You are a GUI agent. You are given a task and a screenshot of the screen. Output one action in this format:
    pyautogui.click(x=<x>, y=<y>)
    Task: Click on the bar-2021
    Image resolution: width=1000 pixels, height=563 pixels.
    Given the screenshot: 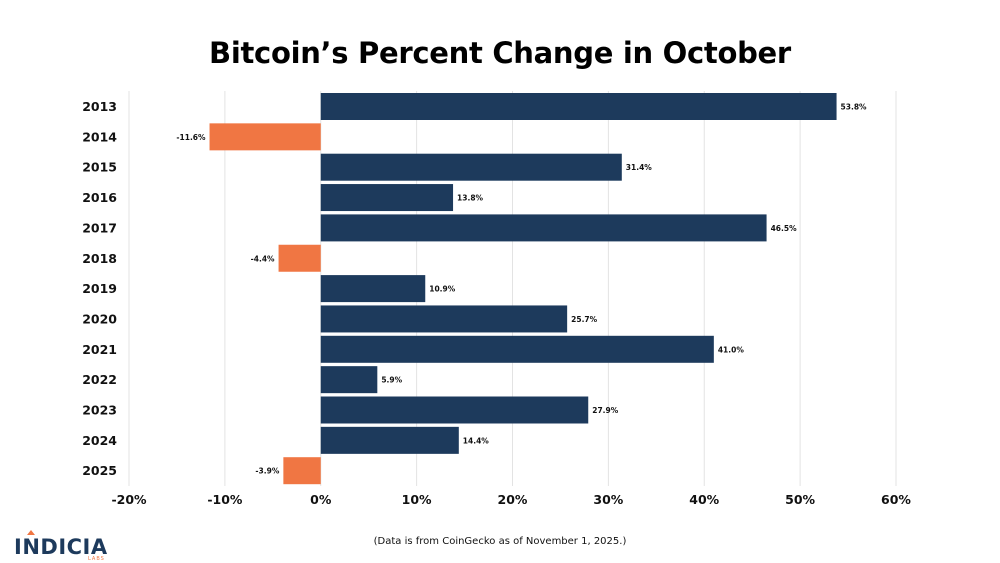 What is the action you would take?
    pyautogui.click(x=517, y=349)
    